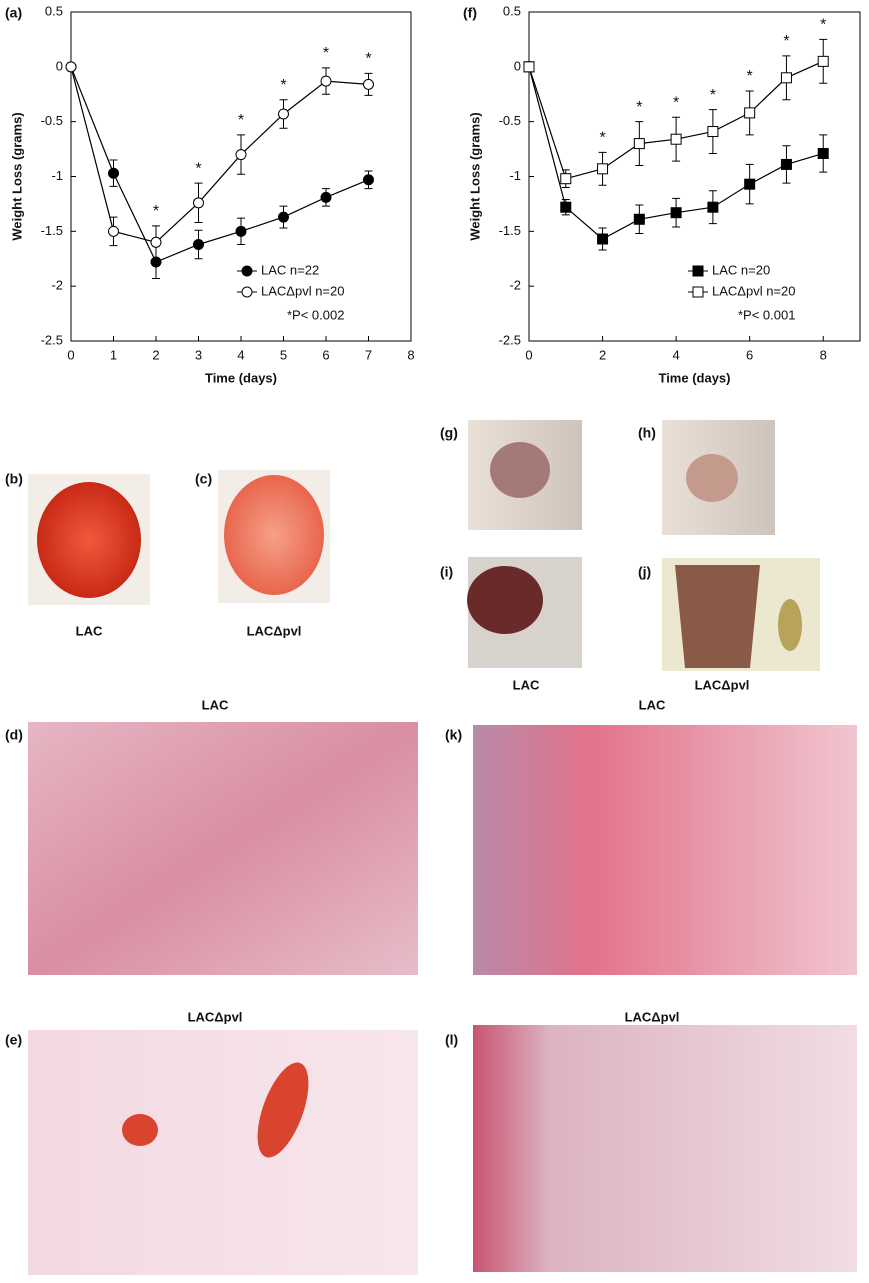 The width and height of the screenshot is (869, 1283). What do you see at coordinates (283, 1110) in the screenshot?
I see `vessel-e` at bounding box center [283, 1110].